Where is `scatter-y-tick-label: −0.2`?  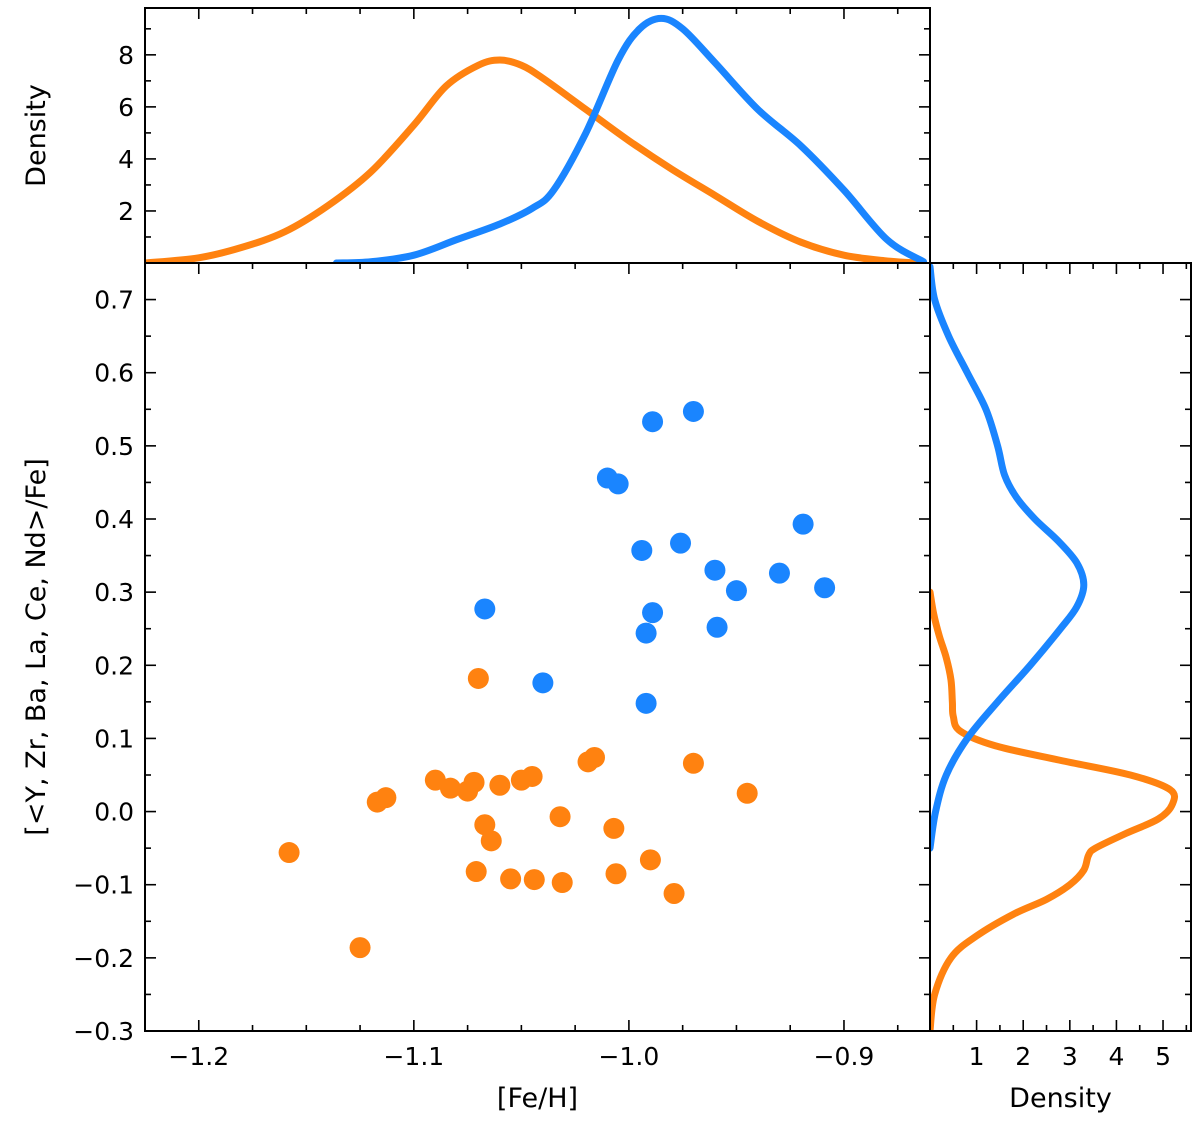
scatter-y-tick-label: −0.2 is located at coordinates (103, 958).